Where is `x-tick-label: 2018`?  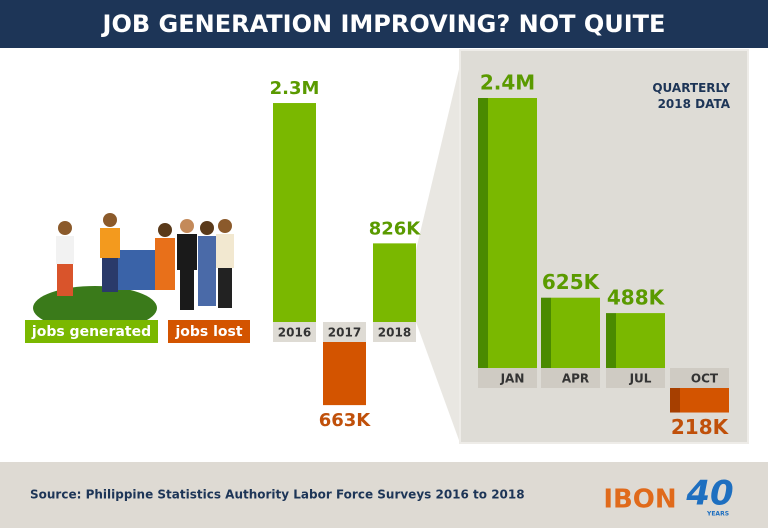
x-tick-label: 2018 is located at coordinates (394, 333).